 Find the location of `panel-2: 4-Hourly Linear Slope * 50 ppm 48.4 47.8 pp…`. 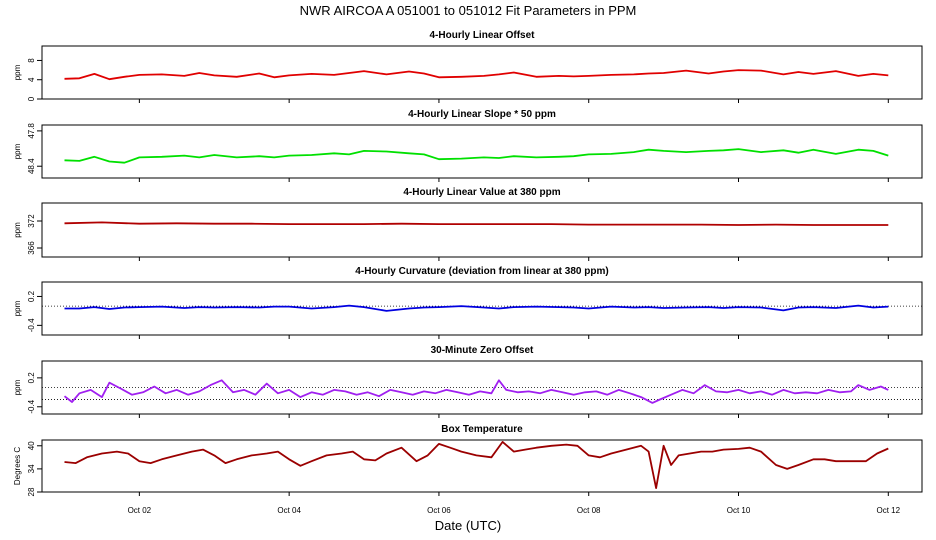

panel-2: 4-Hourly Linear Slope * 50 ppm 48.4 47.8 pp… is located at coordinates (468, 145).